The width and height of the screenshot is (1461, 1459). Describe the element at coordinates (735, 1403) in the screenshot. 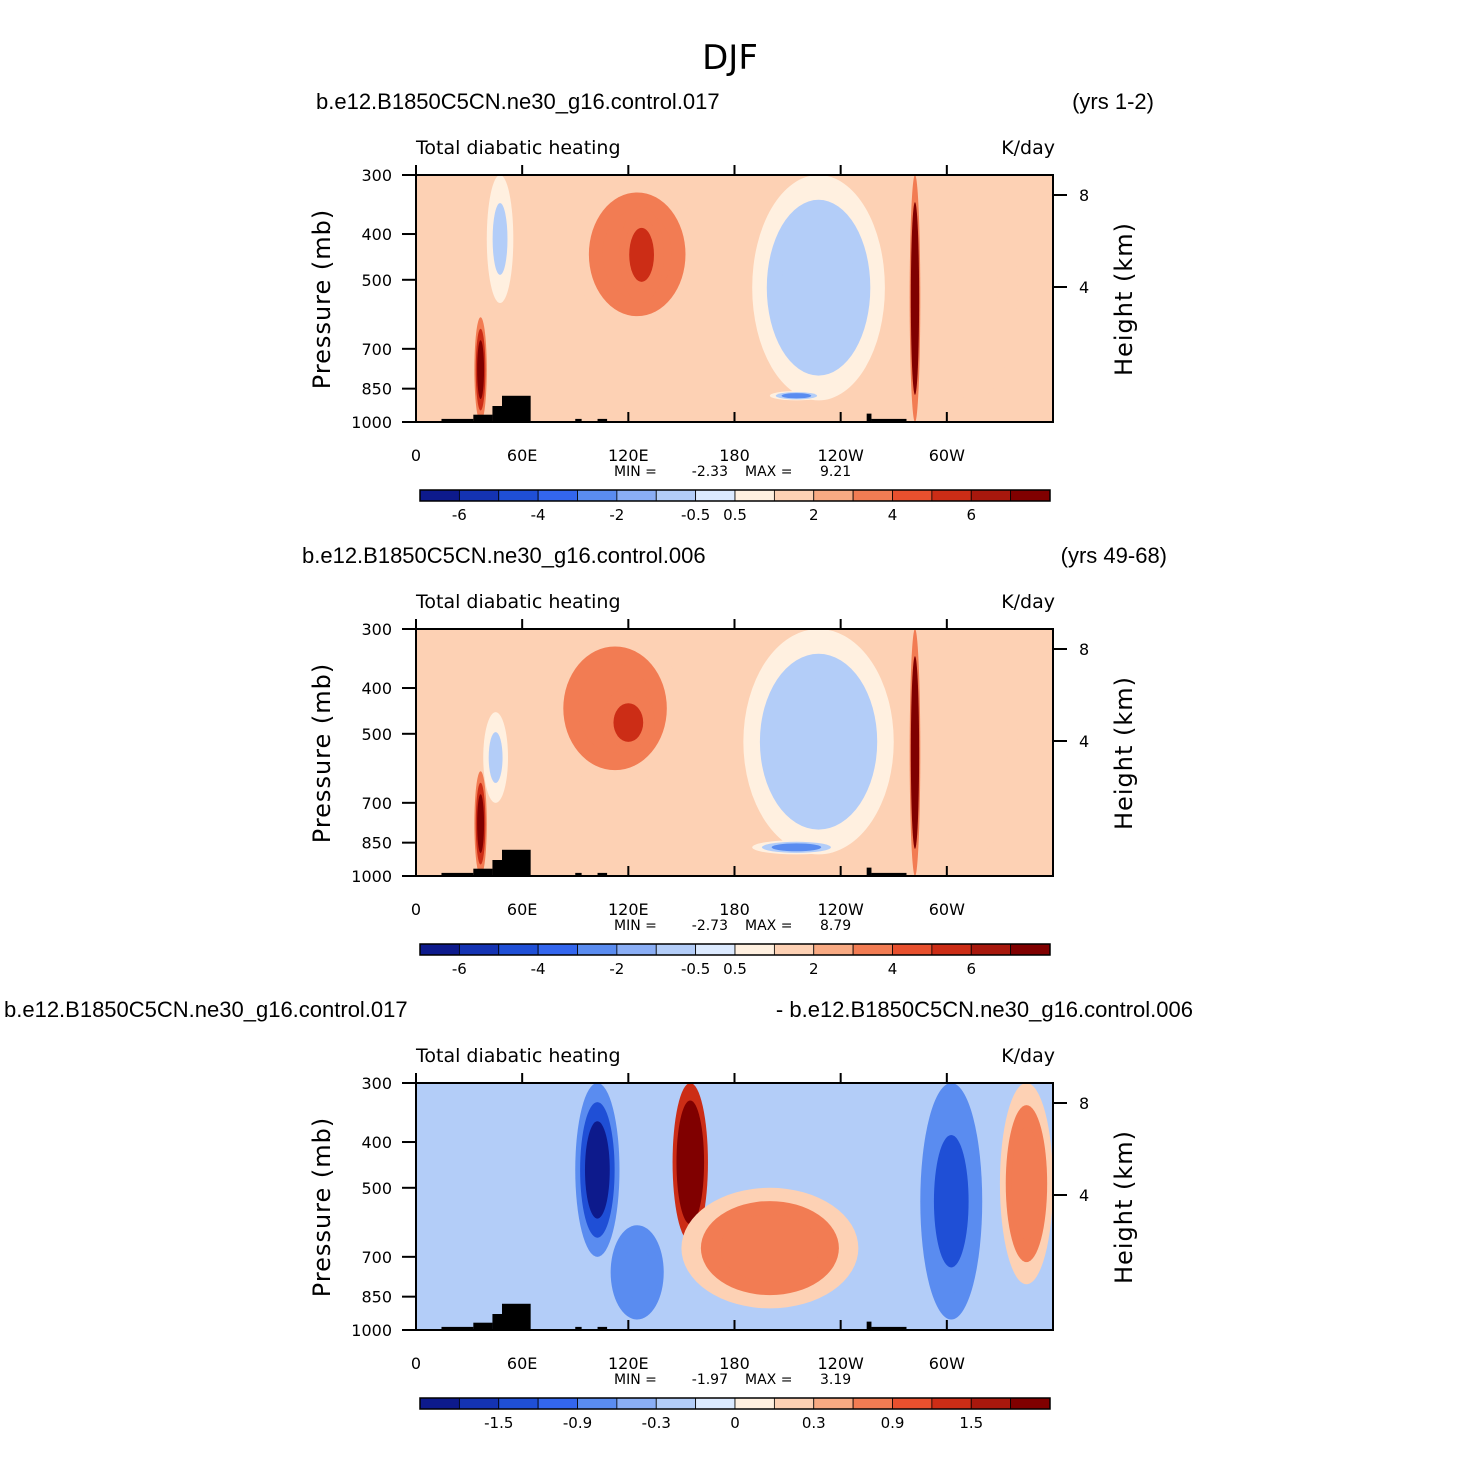

I see `colorbar-frame` at that location.